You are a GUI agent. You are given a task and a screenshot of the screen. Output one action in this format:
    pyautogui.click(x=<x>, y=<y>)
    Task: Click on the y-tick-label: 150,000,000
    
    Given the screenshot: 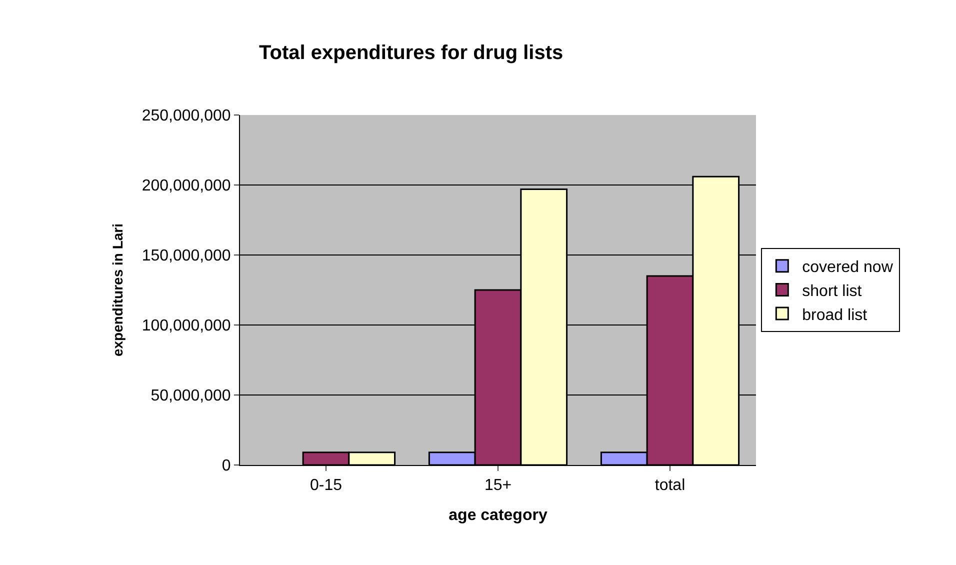 What is the action you would take?
    pyautogui.click(x=186, y=256)
    